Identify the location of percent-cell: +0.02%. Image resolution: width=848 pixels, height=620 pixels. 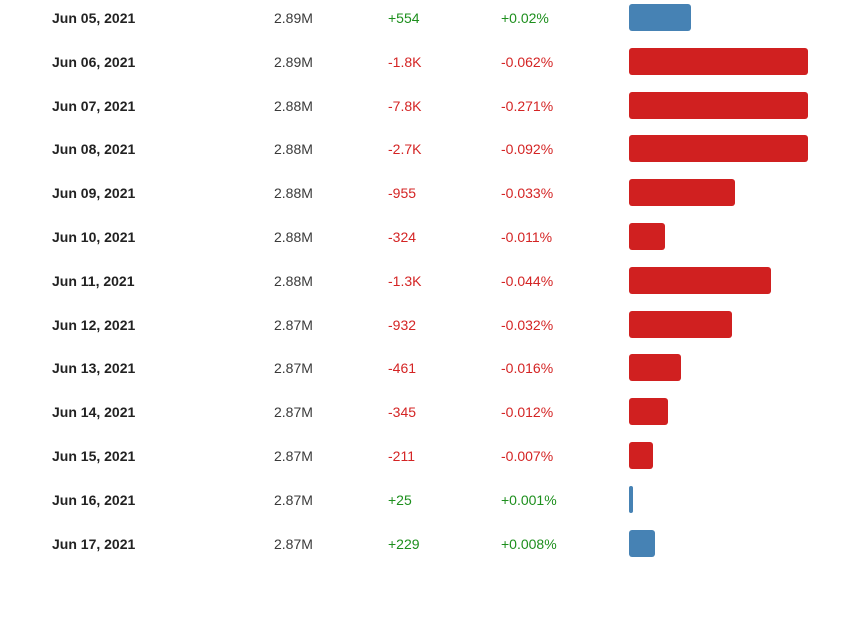
(525, 18).